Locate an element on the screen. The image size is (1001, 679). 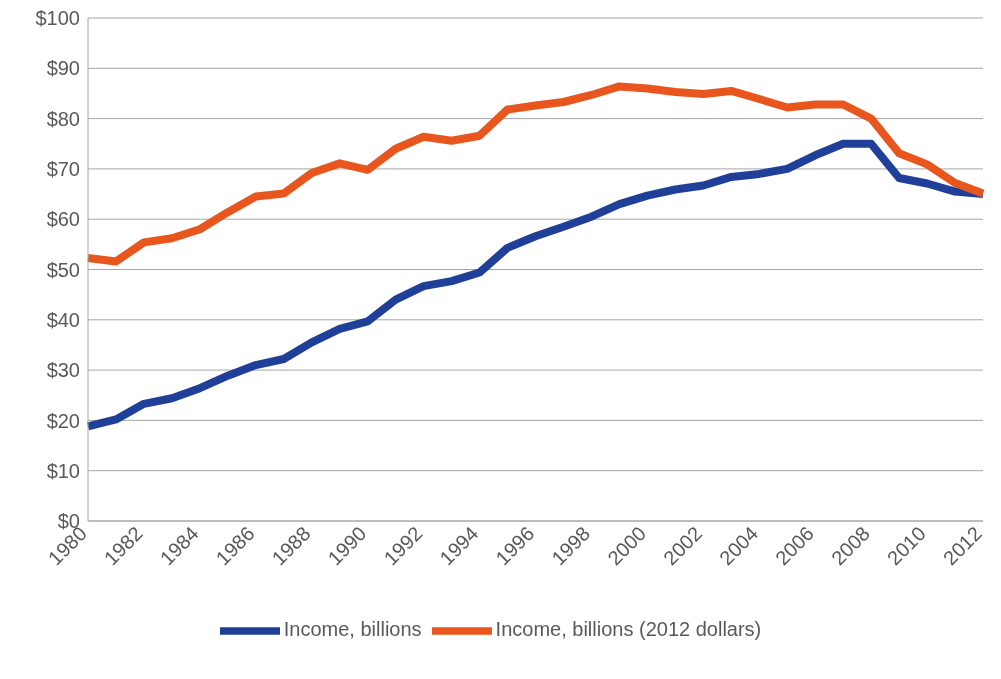
y-tick-label: $10 is located at coordinates (63, 470).